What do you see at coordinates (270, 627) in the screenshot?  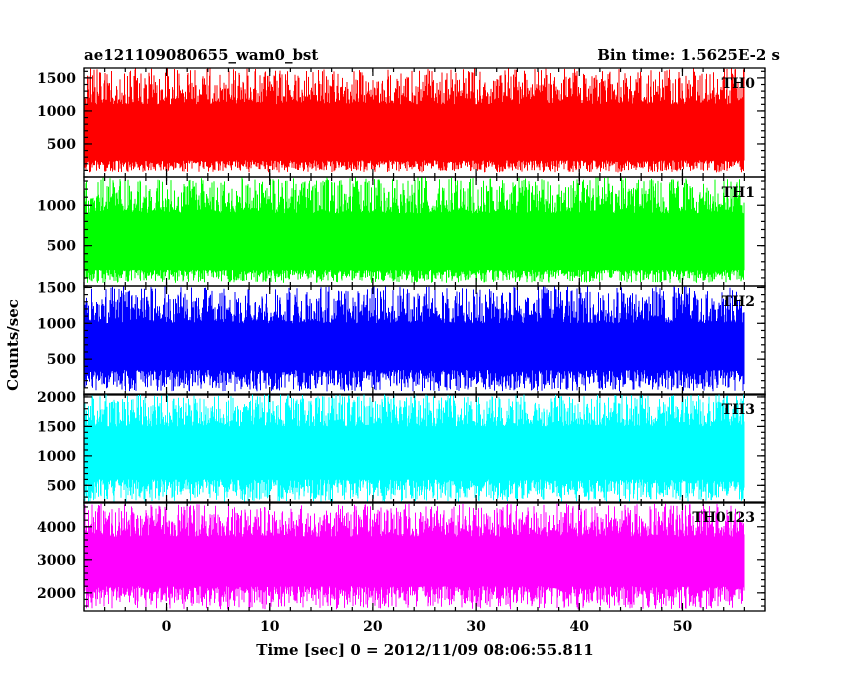 I see `x-tick-label: 10` at bounding box center [270, 627].